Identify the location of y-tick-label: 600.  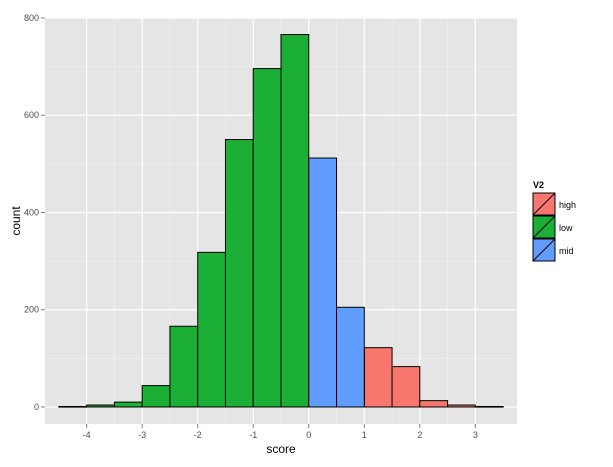
(31, 115).